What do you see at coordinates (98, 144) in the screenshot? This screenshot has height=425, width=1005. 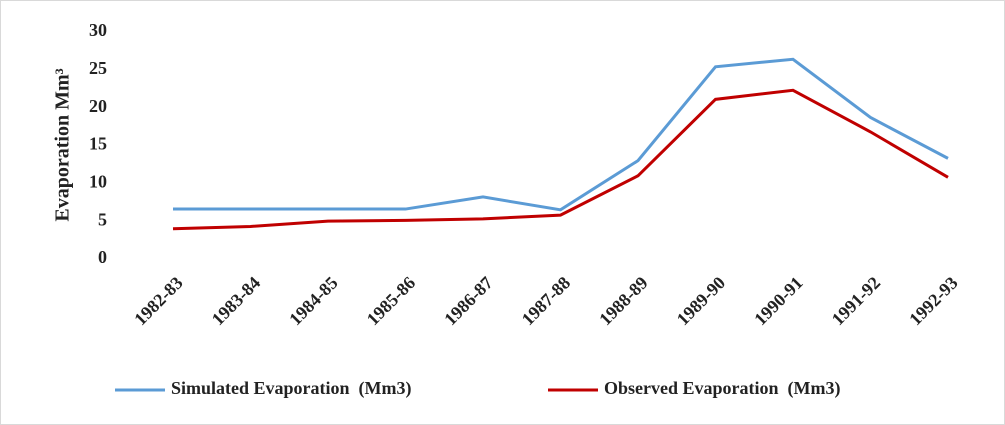 I see `y-tick-label: 15` at bounding box center [98, 144].